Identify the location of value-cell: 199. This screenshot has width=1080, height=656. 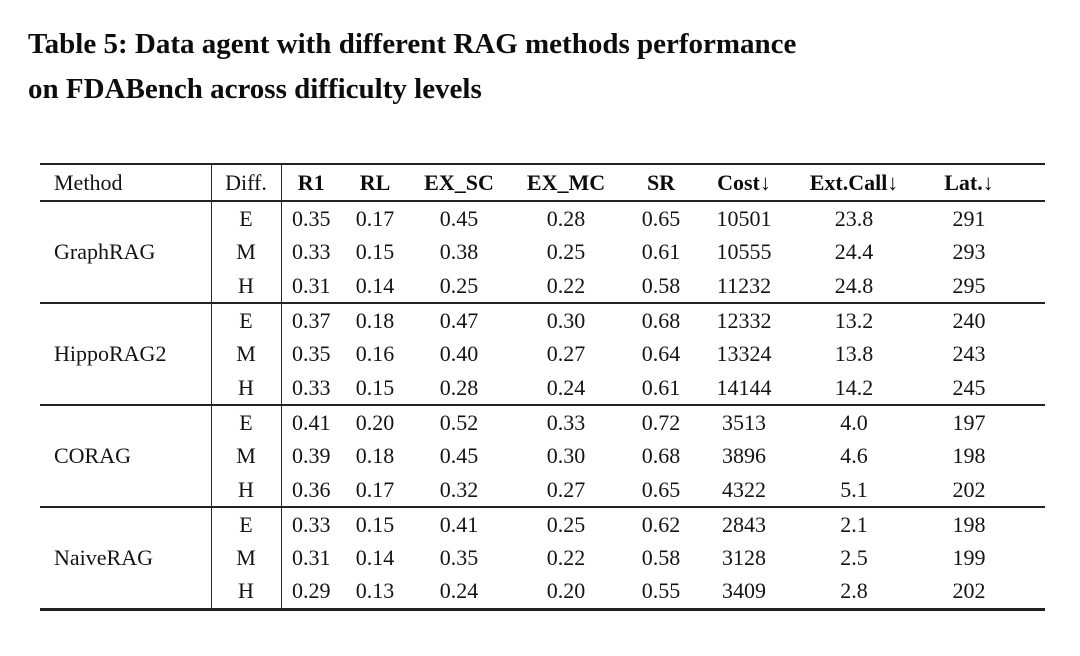
(969, 557).